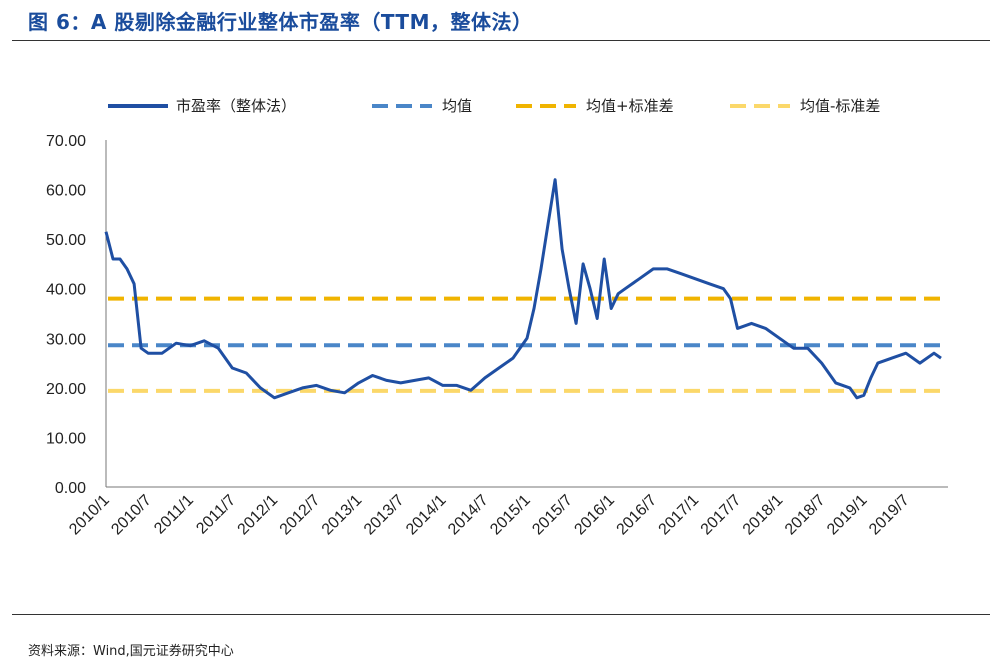  What do you see at coordinates (89, 515) in the screenshot?
I see `x-tick-label: 2010/1` at bounding box center [89, 515].